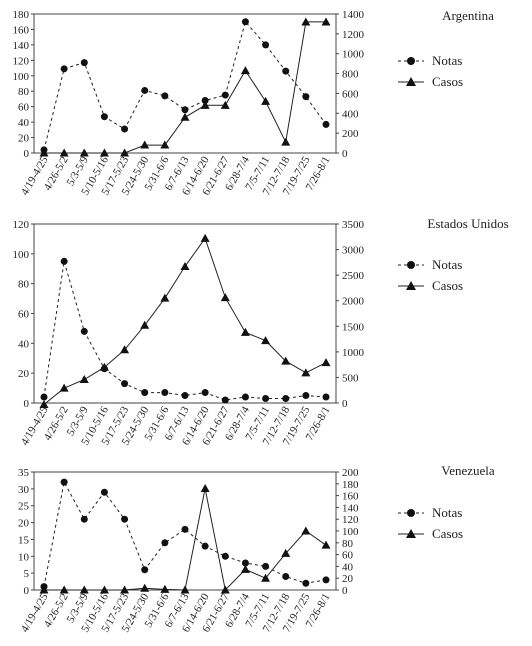  Describe the element at coordinates (348, 567) in the screenshot. I see `right-tick-label: 40` at that location.